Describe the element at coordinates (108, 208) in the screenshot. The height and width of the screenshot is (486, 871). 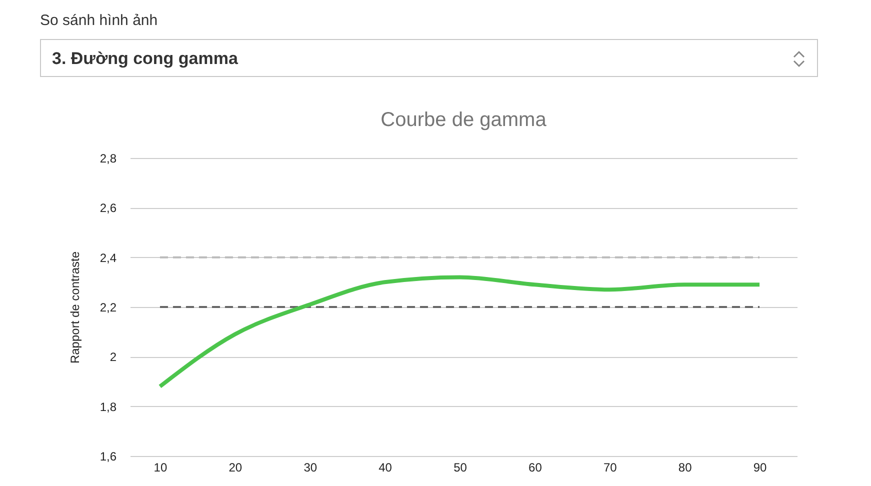
I see `y-tick-label: 2,6` at that location.